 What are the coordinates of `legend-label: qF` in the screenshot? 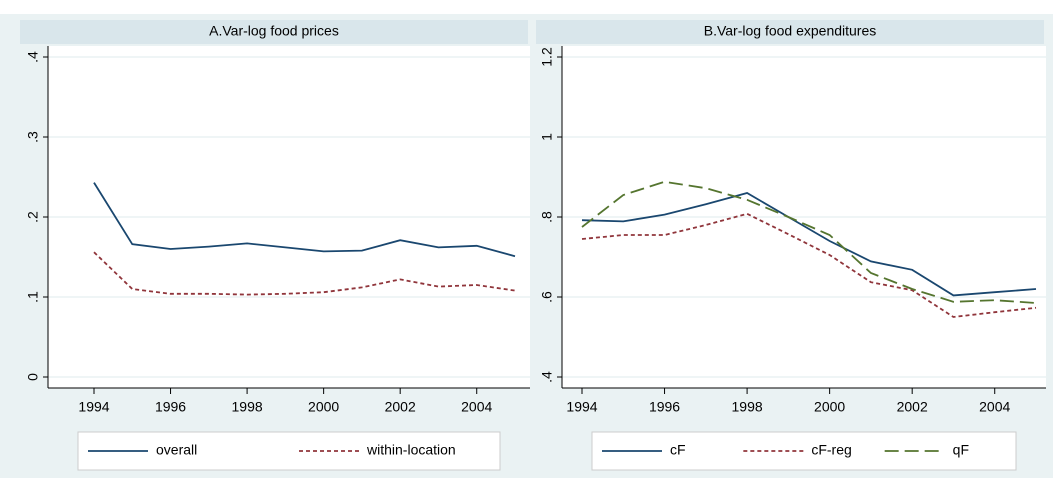 It's located at (961, 450).